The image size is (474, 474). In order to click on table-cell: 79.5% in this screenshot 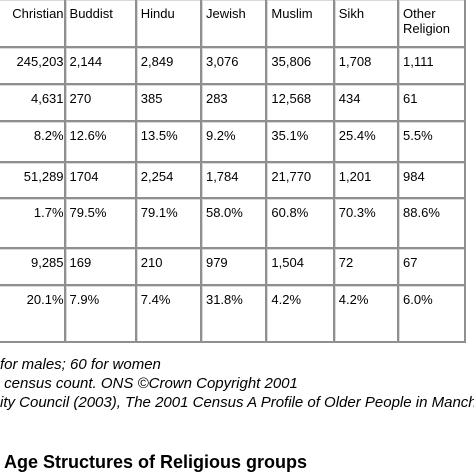, I will do `click(100, 223)`.